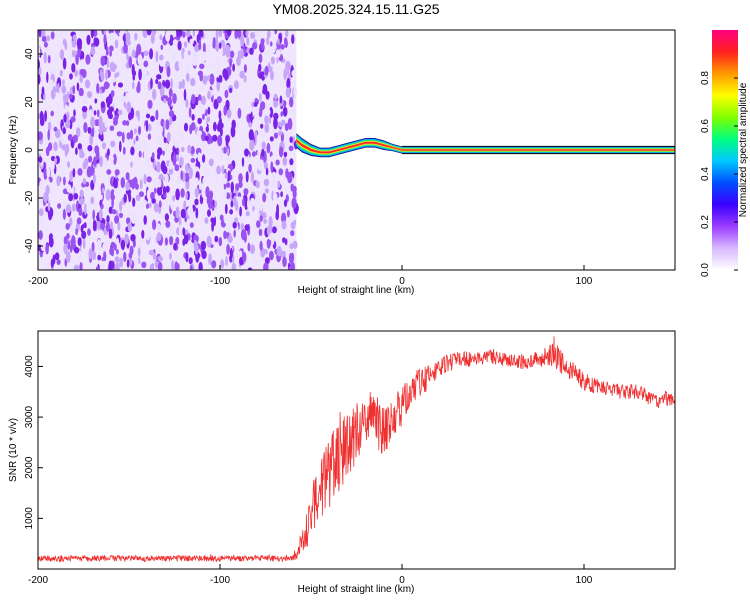 This screenshot has width=750, height=600. Describe the element at coordinates (29, 150) in the screenshot. I see `spectrogram-y-tick-label: 0` at that location.